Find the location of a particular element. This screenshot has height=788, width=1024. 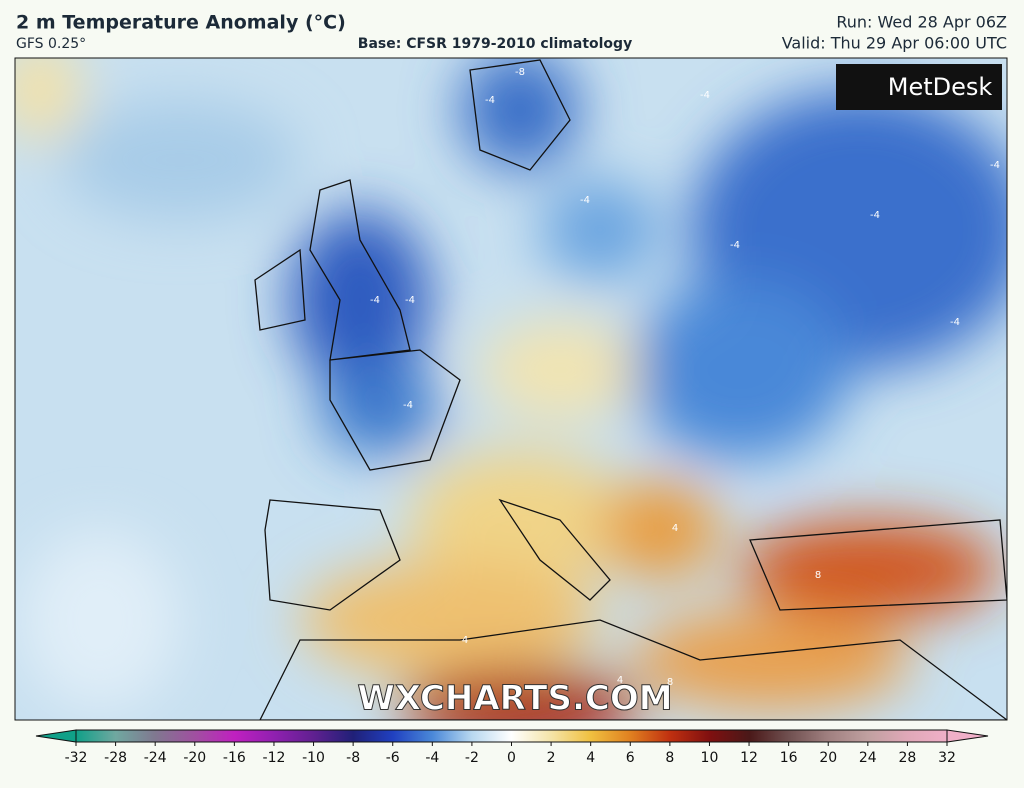

colorbar-tick-label: 6 is located at coordinates (630, 758).